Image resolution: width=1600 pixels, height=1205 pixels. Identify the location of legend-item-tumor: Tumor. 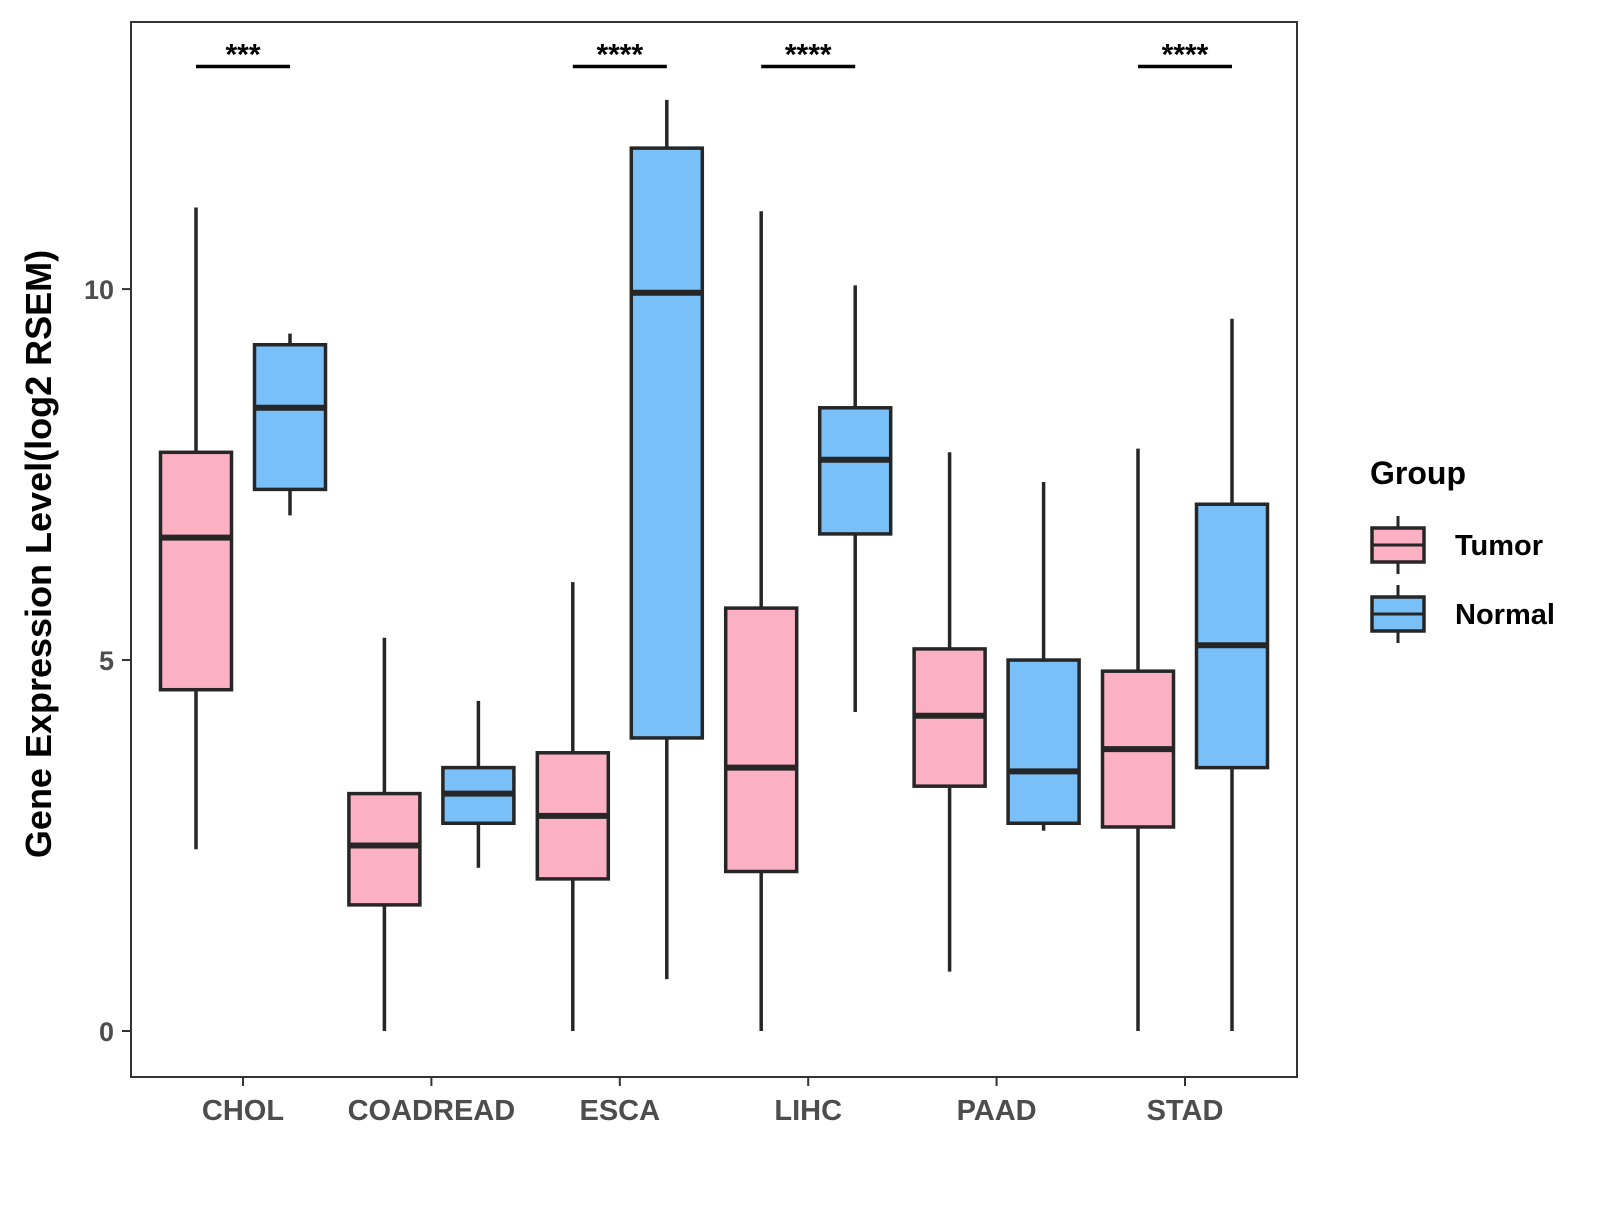
(1456, 545).